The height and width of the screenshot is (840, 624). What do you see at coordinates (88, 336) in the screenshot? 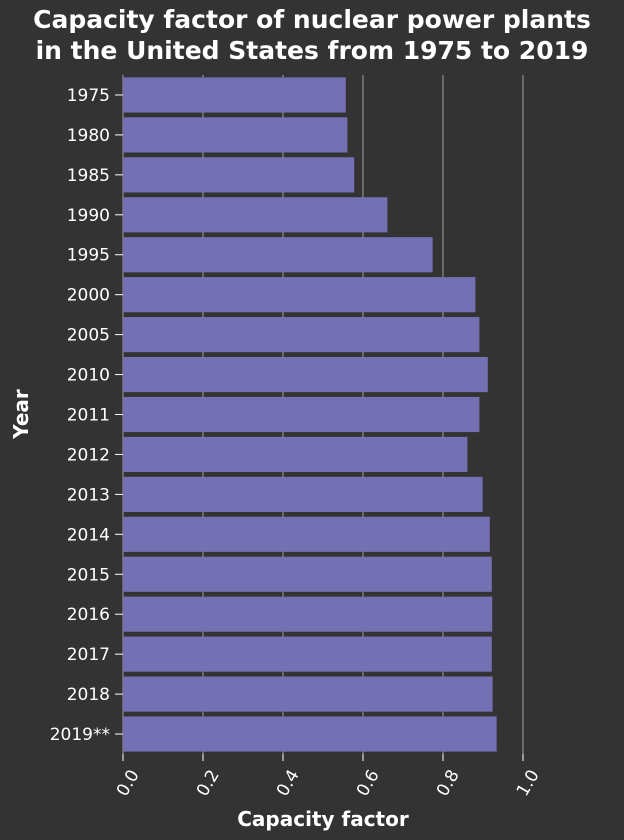
I see `y-tick-label: 2005` at bounding box center [88, 336].